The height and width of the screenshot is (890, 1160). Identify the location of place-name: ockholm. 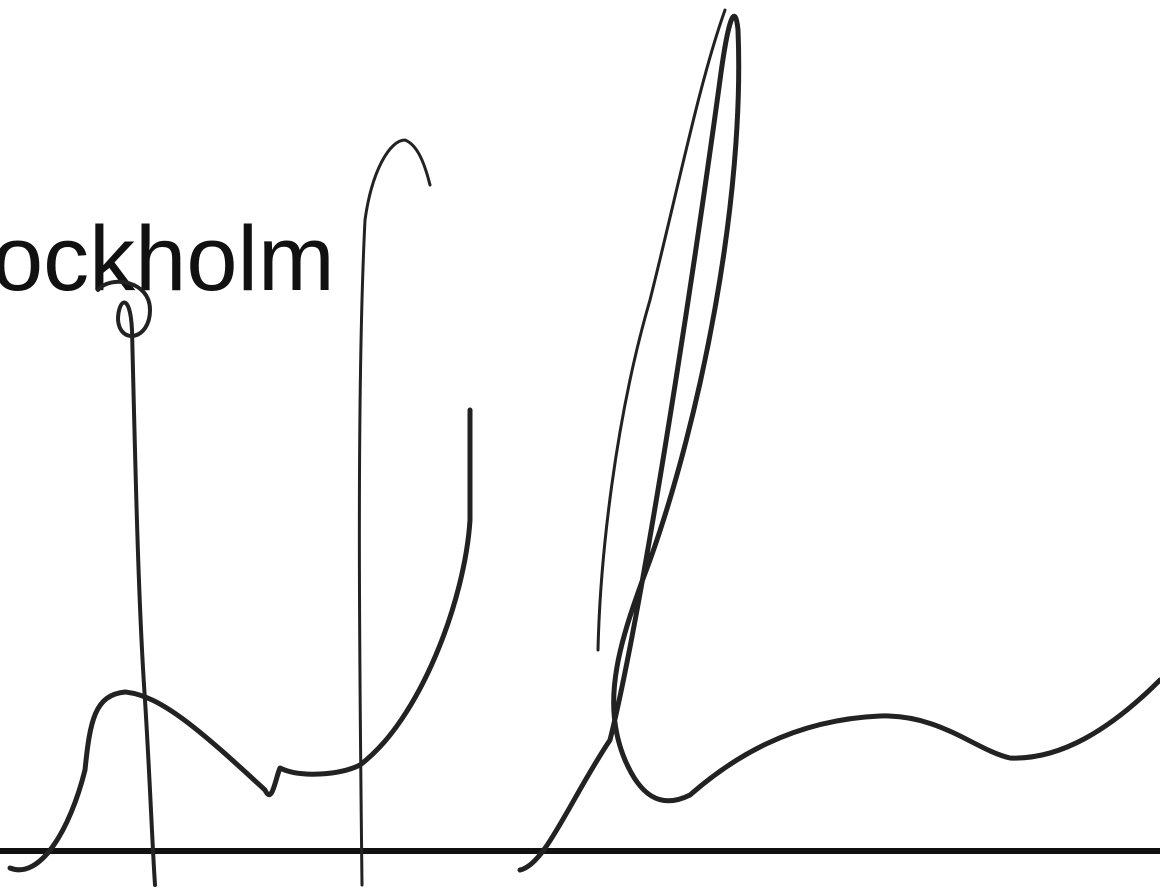
(167, 259).